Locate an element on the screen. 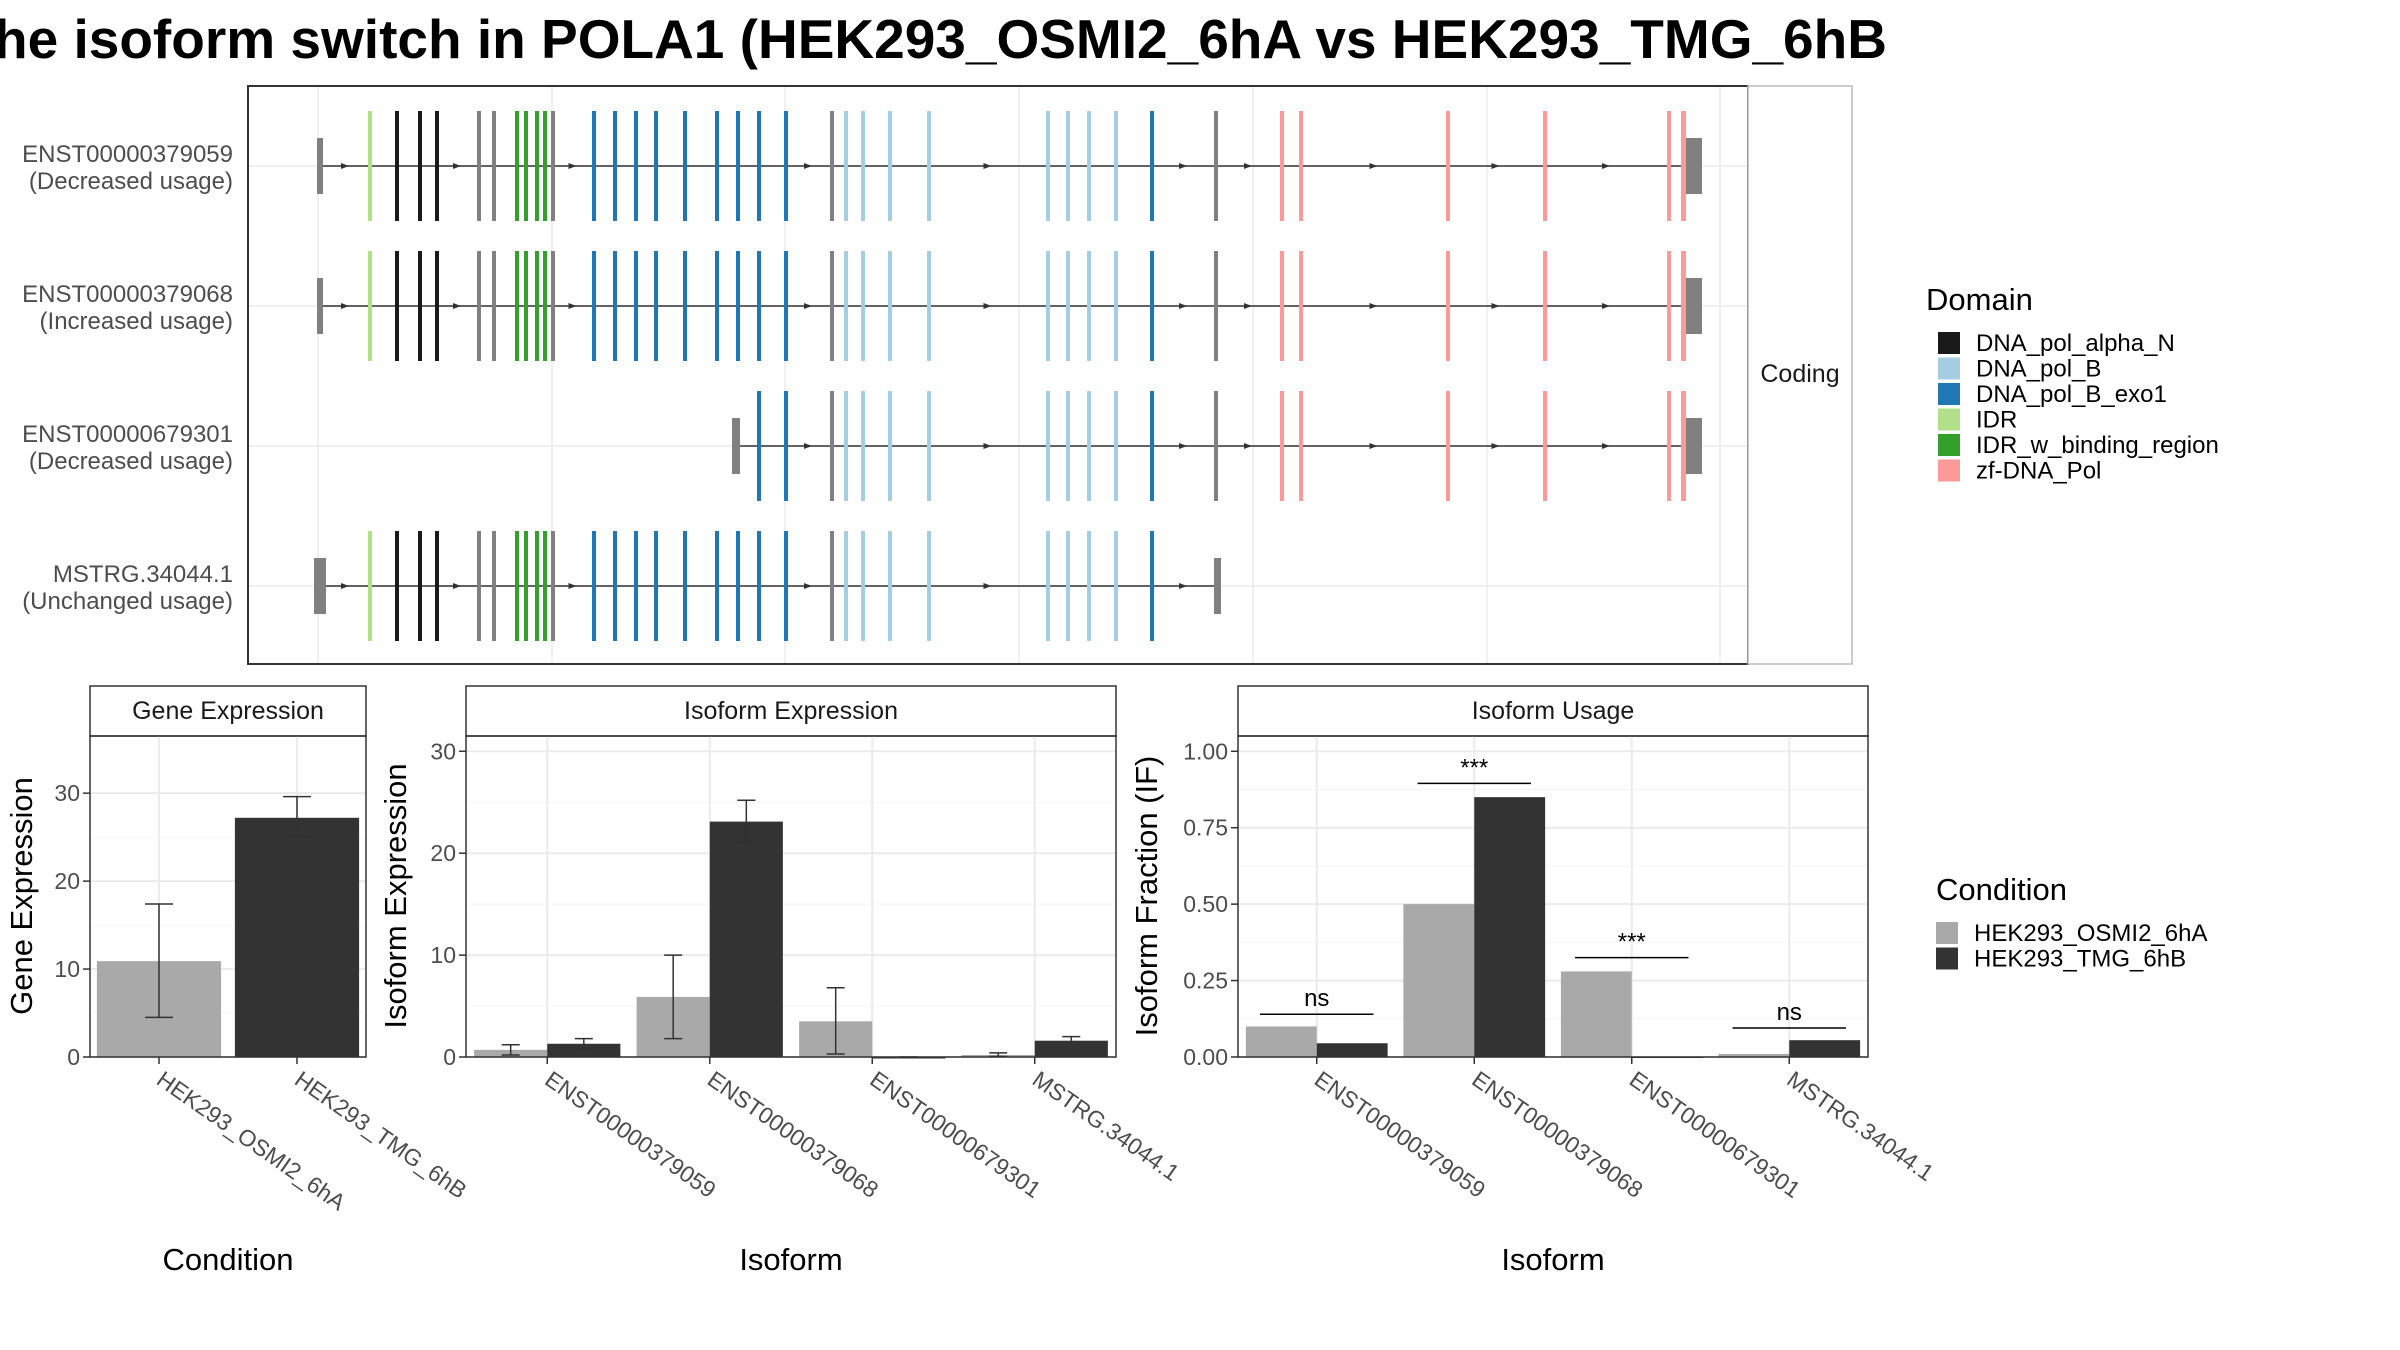  transcript-usage-label: (Decreased usage) is located at coordinates (131, 461).